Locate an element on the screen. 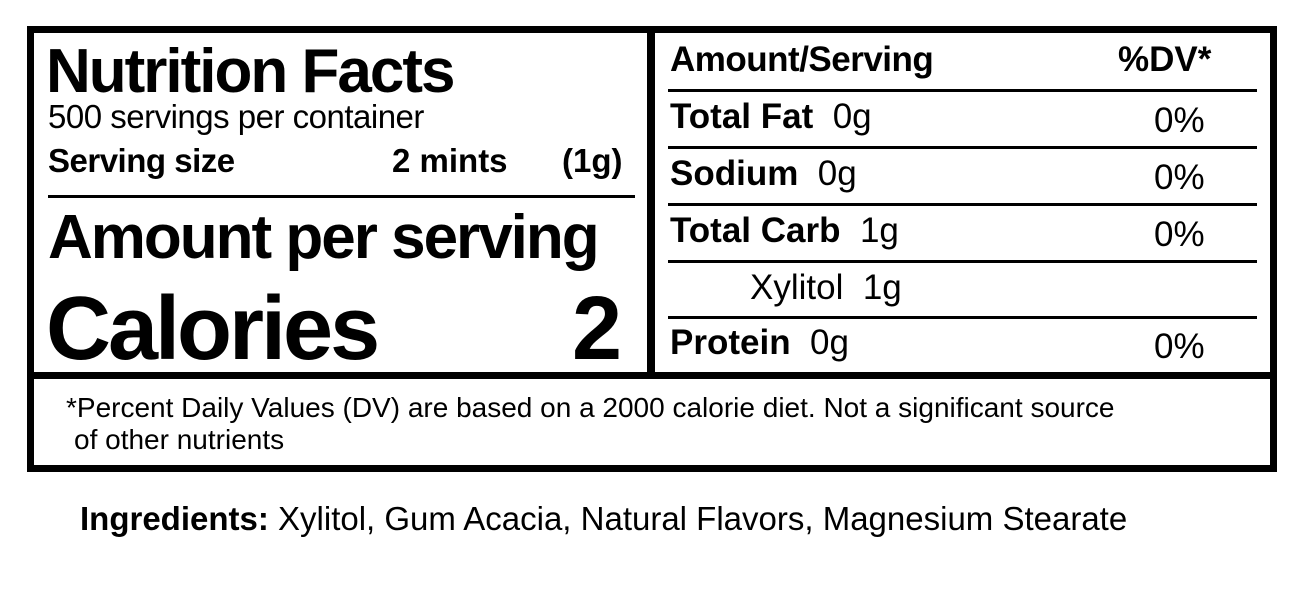 This screenshot has height=597, width=1305. serving-size-label: Serving size is located at coordinates (141, 160).